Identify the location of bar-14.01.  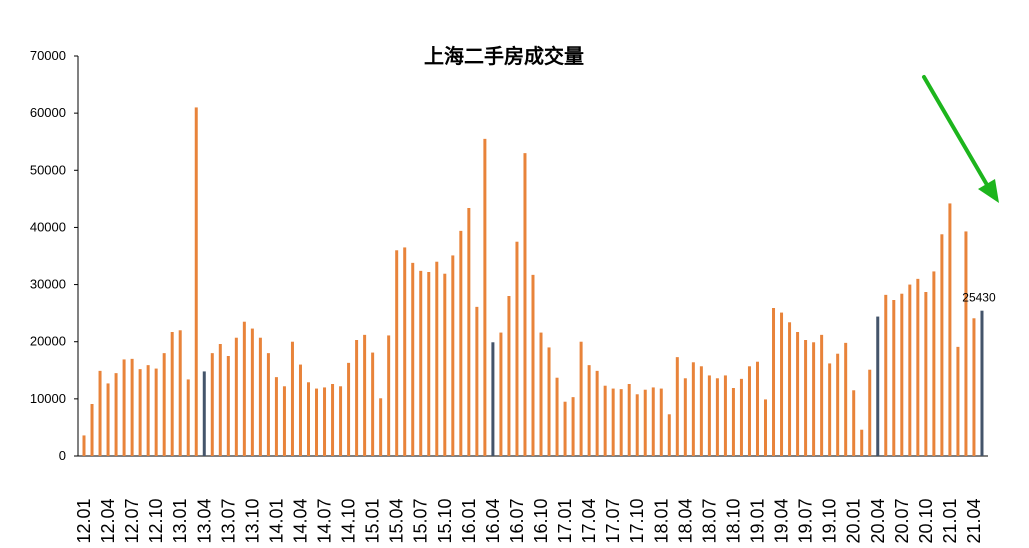
(276, 416).